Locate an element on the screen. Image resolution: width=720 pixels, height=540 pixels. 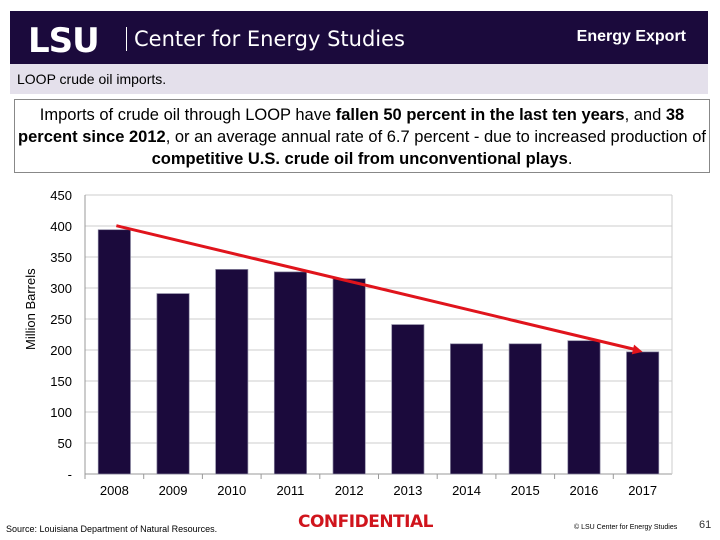
x-tick-label: 2014 is located at coordinates (466, 490).